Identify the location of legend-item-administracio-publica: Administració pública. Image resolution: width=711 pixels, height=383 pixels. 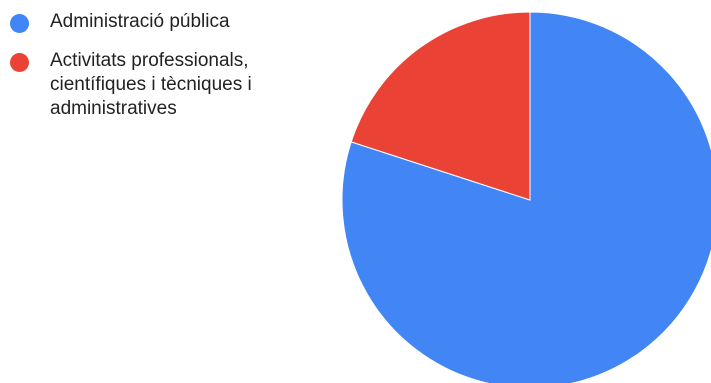
(160, 22).